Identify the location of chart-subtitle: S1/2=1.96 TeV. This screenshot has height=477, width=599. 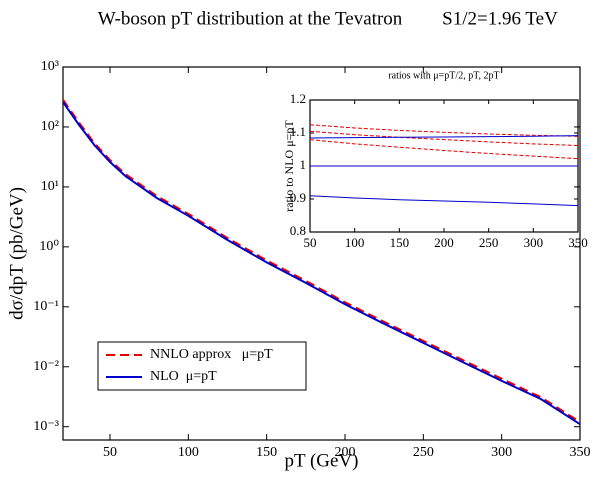
(500, 18).